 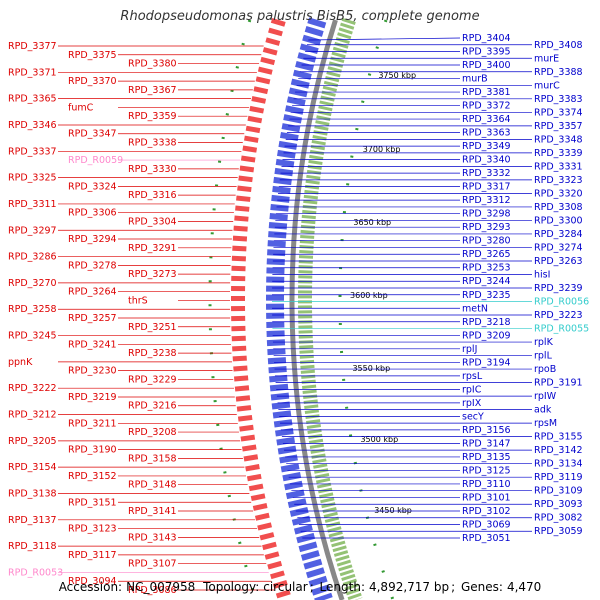 I want to click on gene-label-right: RPD_3191, so click(x=558, y=383).